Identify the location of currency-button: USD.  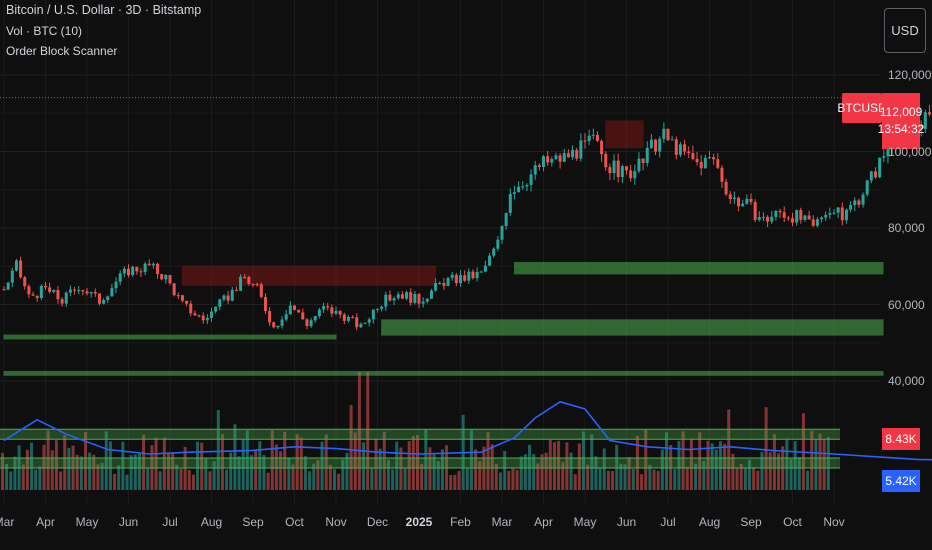
(905, 30).